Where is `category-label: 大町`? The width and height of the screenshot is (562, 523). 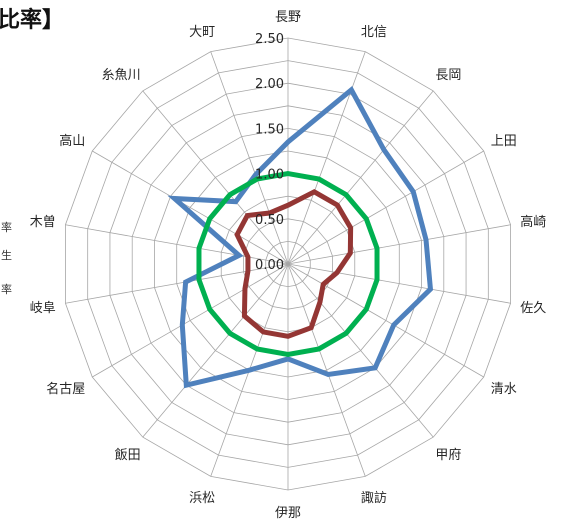 category-label: 大町 is located at coordinates (202, 32).